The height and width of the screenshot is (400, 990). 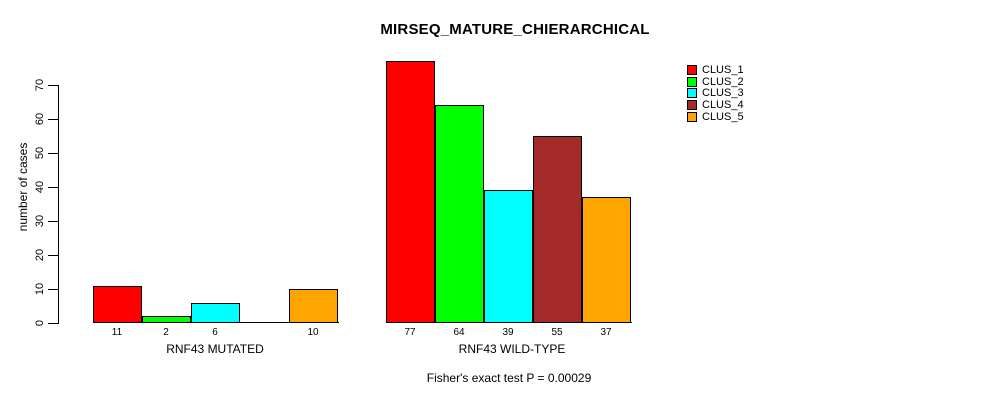 I want to click on bar-clus_2-mutated, so click(x=166, y=319).